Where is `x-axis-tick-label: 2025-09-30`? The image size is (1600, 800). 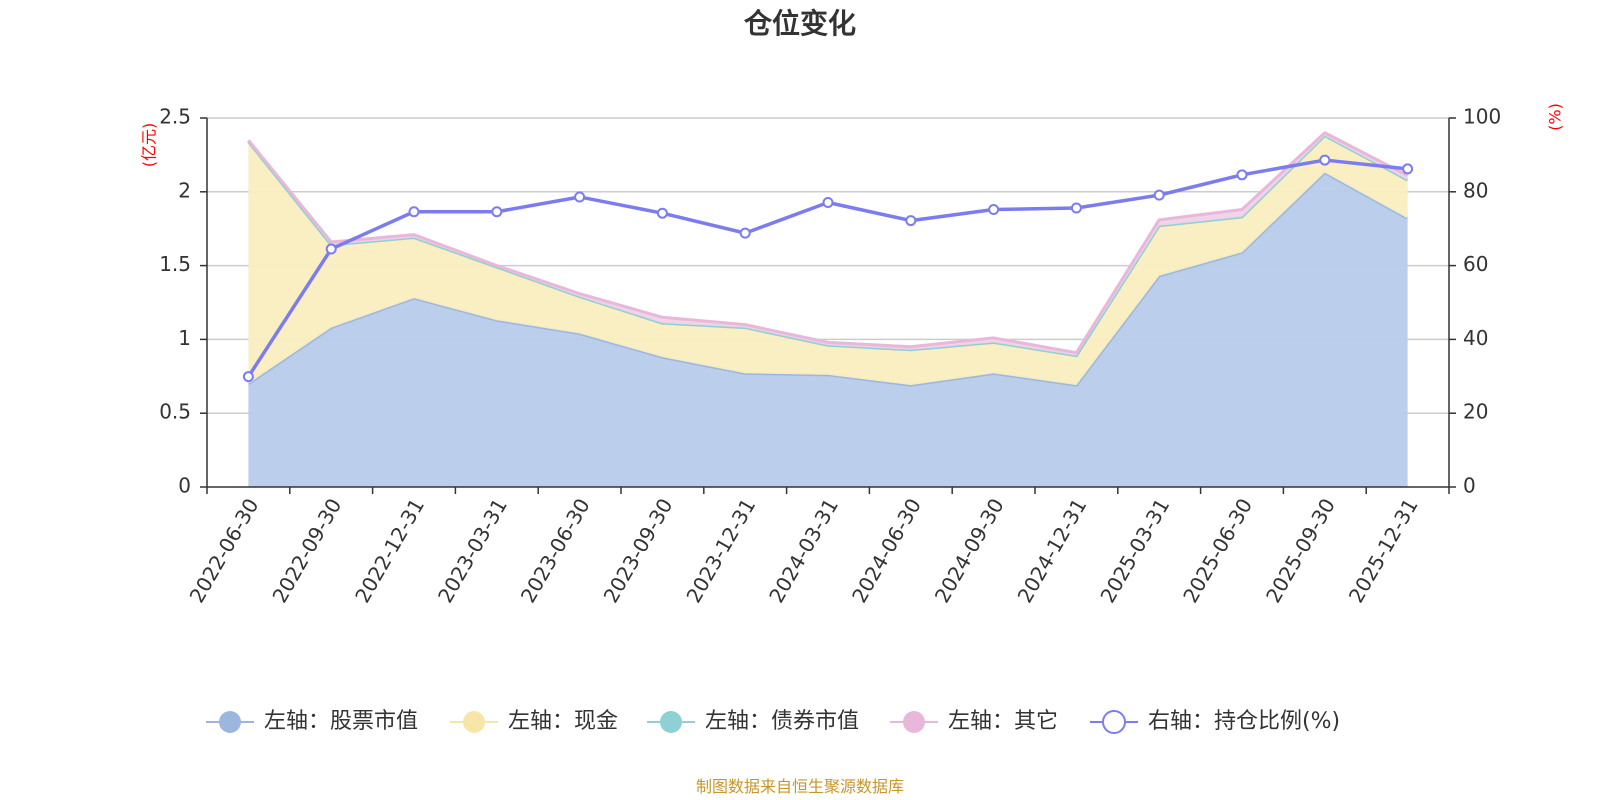
x-axis-tick-label: 2025-09-30 is located at coordinates (1300, 550).